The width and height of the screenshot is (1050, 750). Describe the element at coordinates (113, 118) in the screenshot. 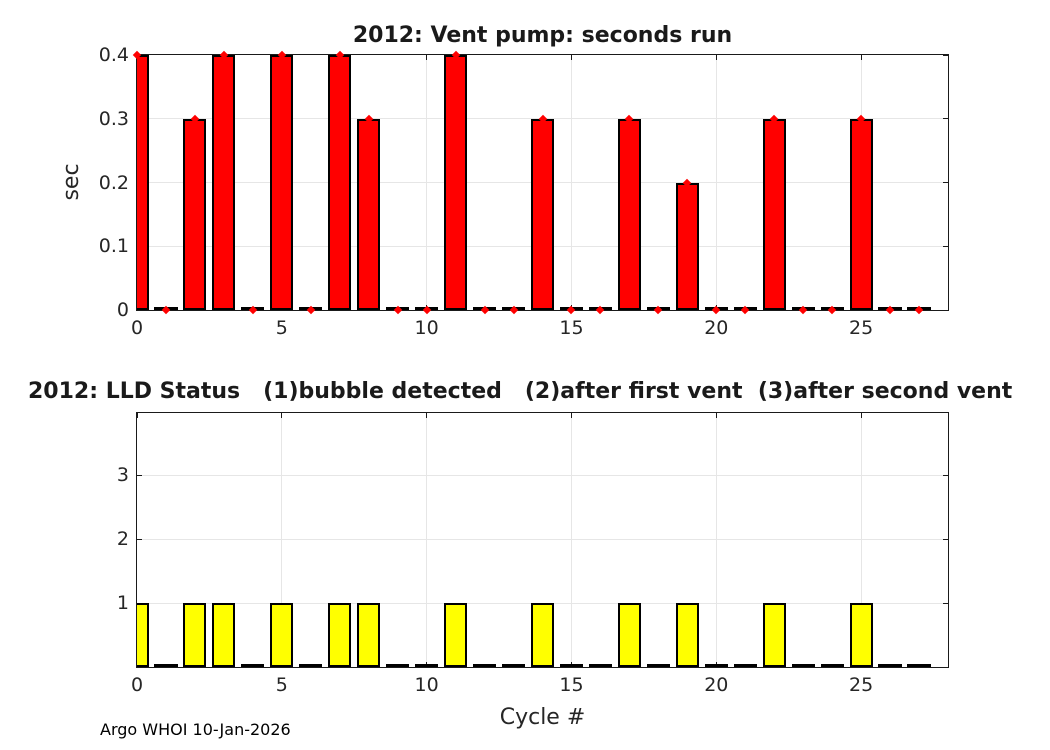

I see `y-tick-label: 0.3` at that location.